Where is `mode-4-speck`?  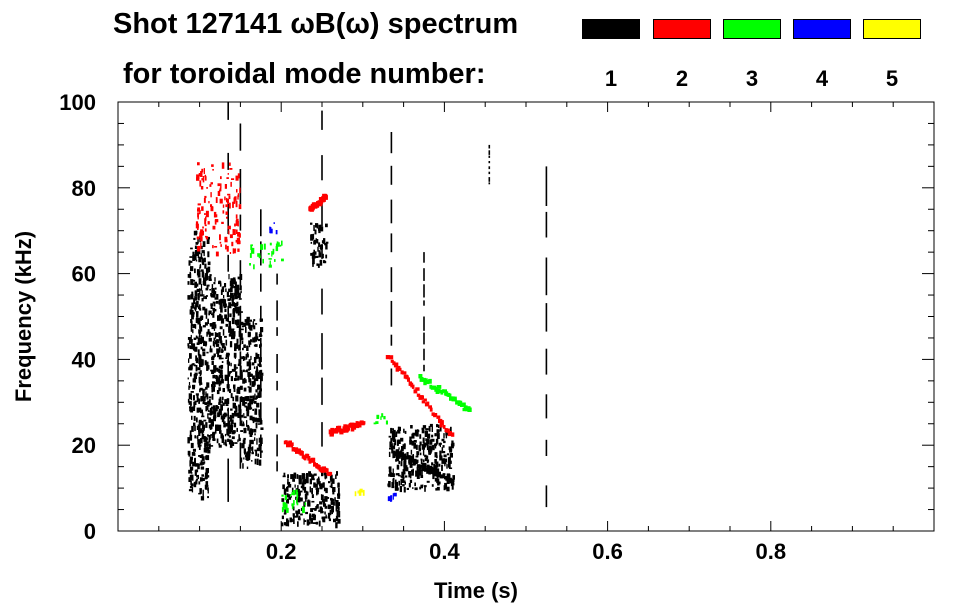 mode-4-speck is located at coordinates (389, 498).